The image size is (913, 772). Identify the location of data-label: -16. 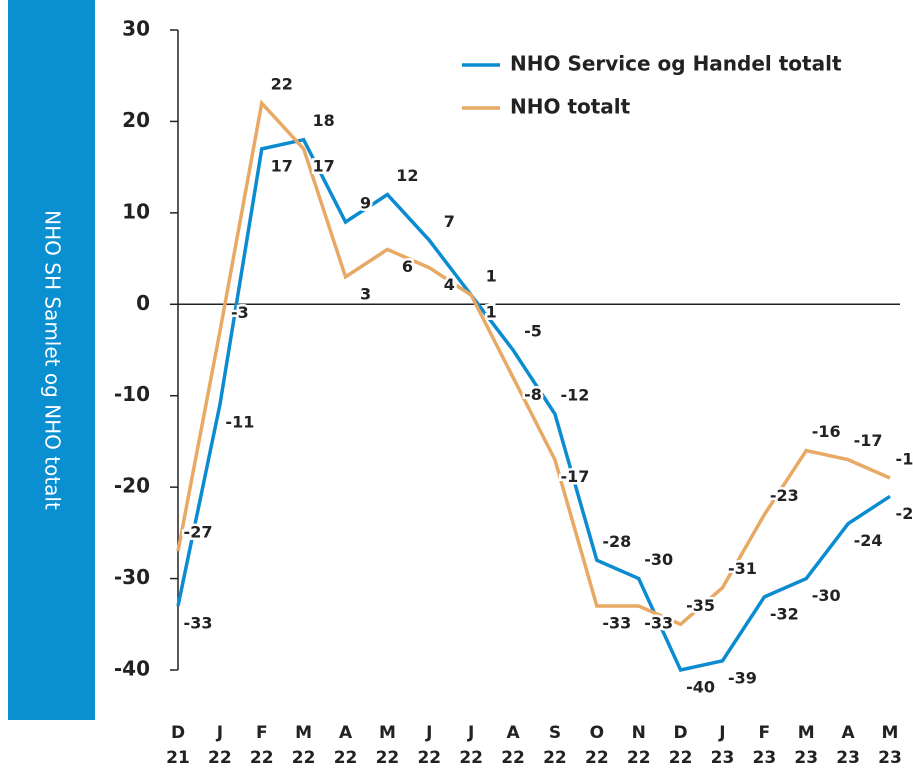
(826, 431).